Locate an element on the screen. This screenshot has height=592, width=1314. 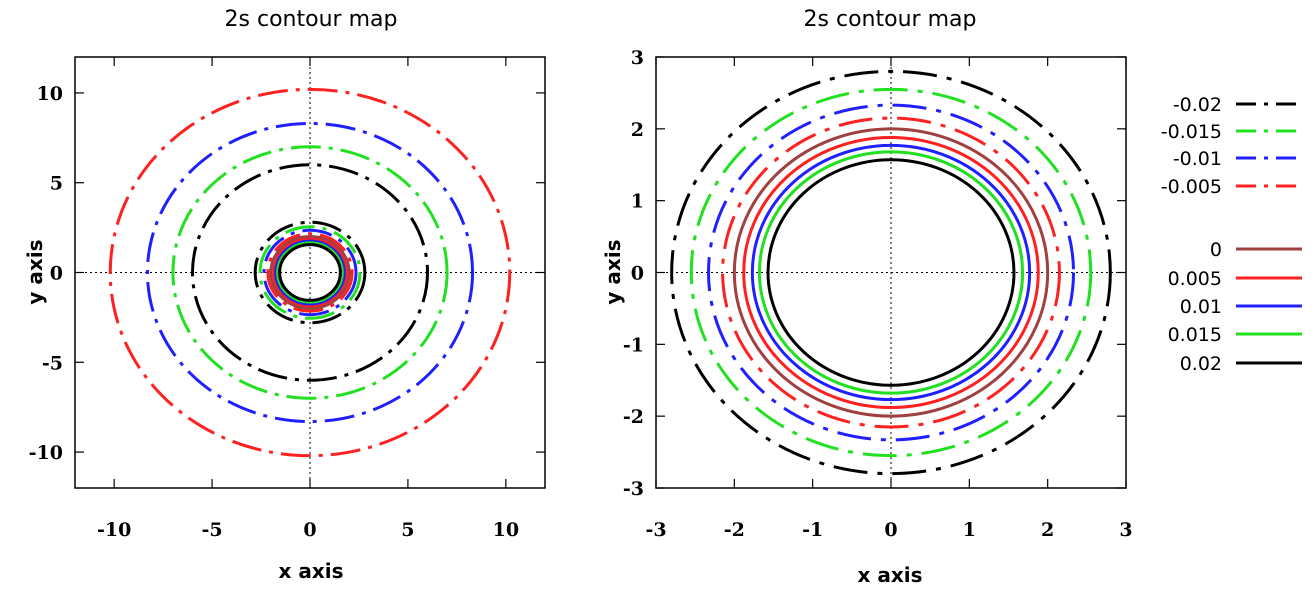
right-x-axis-label: x axis is located at coordinates (889, 575).